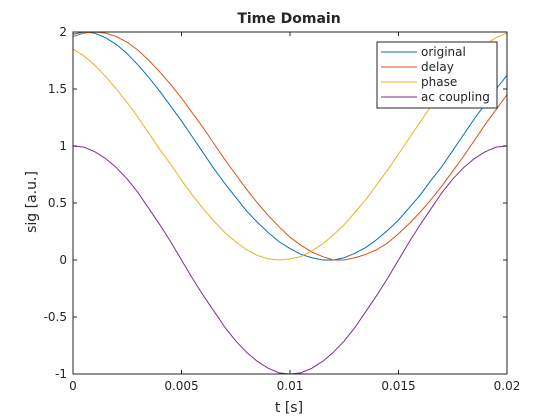 The width and height of the screenshot is (560, 420). I want to click on y-tick-label: 0, so click(63, 260).